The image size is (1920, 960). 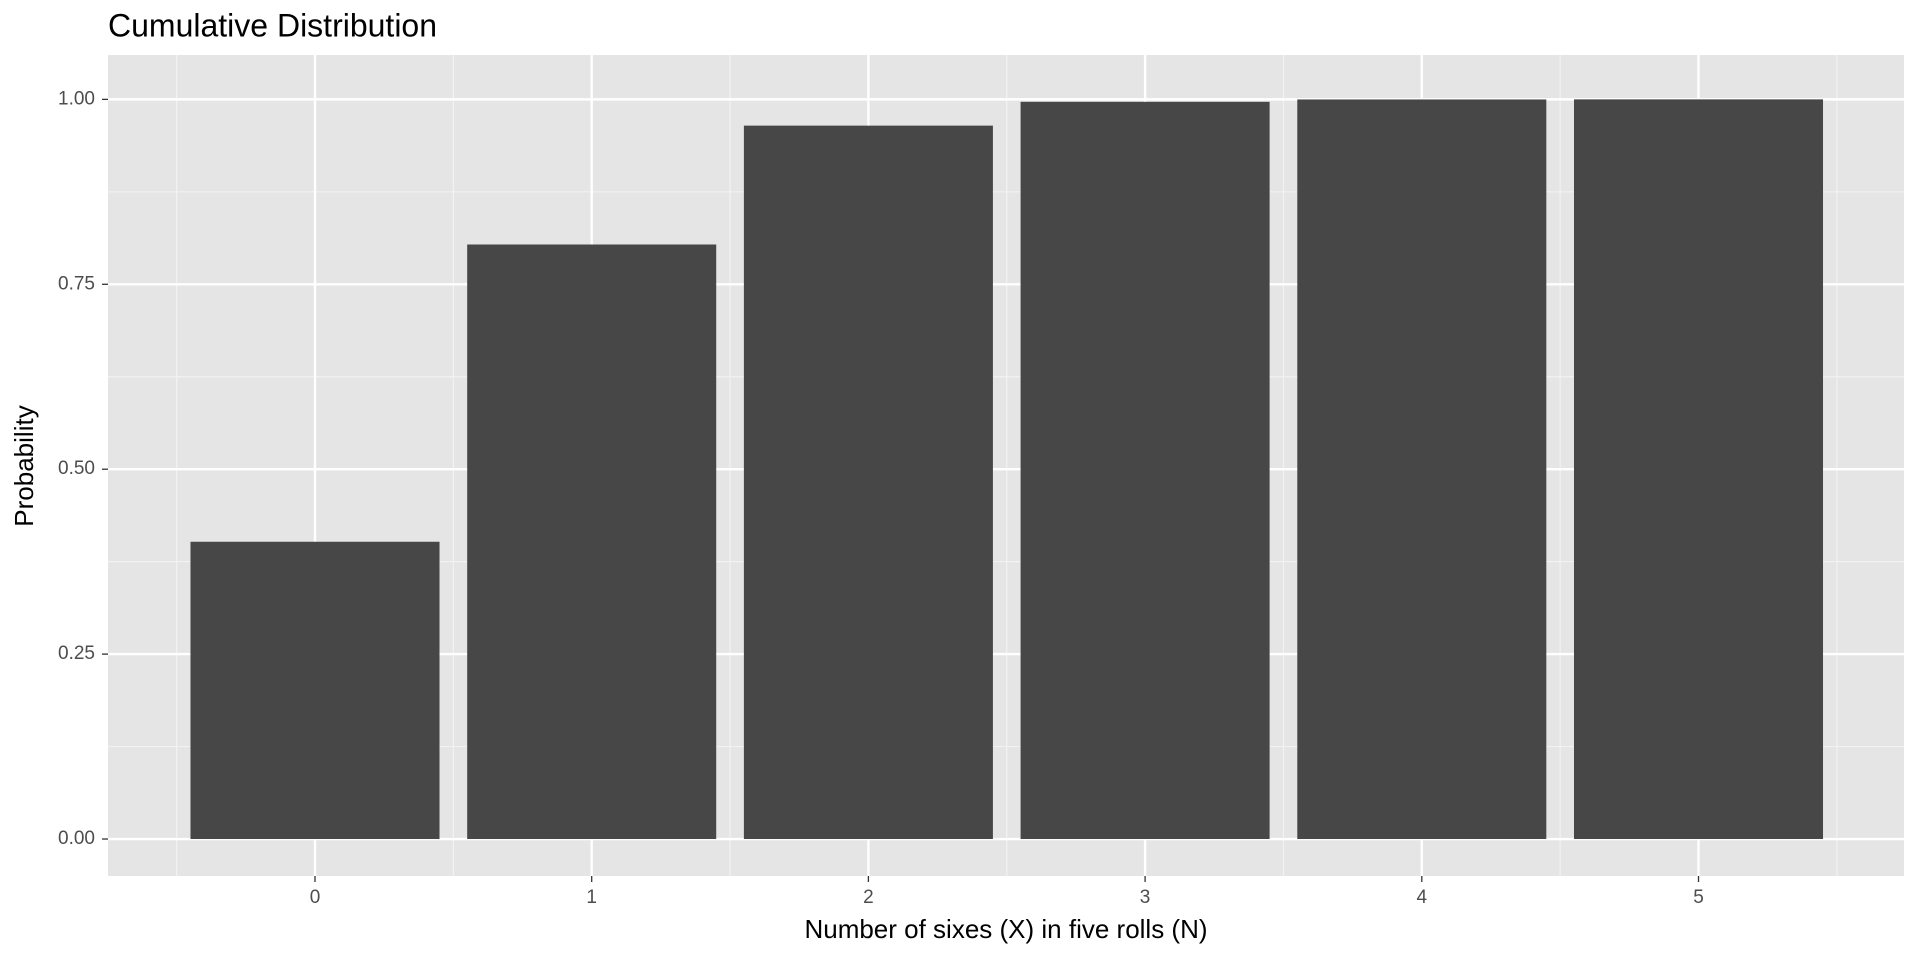 I want to click on x-tick-label: 0, so click(x=315, y=897).